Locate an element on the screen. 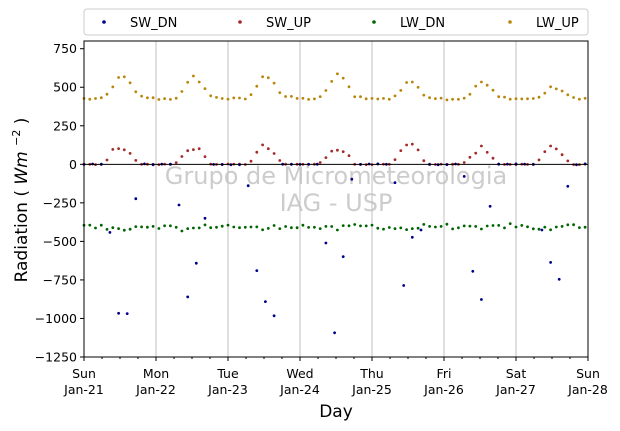 The image size is (620, 431). x-tick-weekday: Sun is located at coordinates (588, 373).